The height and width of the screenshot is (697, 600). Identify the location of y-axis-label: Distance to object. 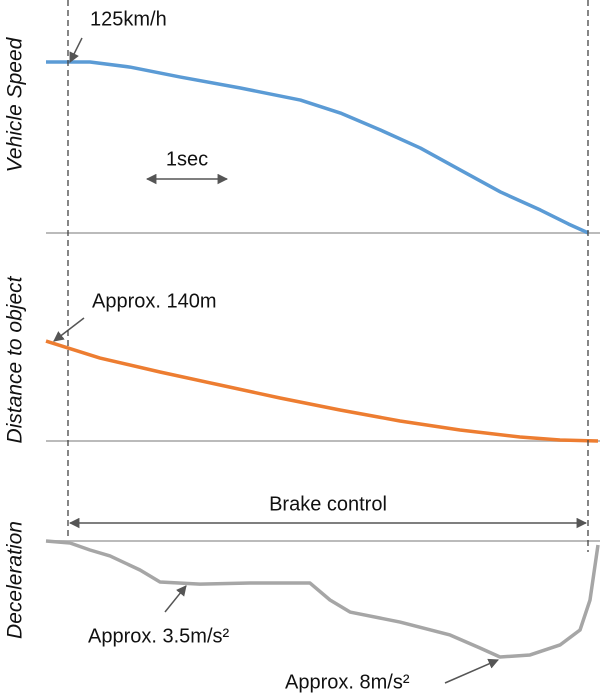
(15, 359).